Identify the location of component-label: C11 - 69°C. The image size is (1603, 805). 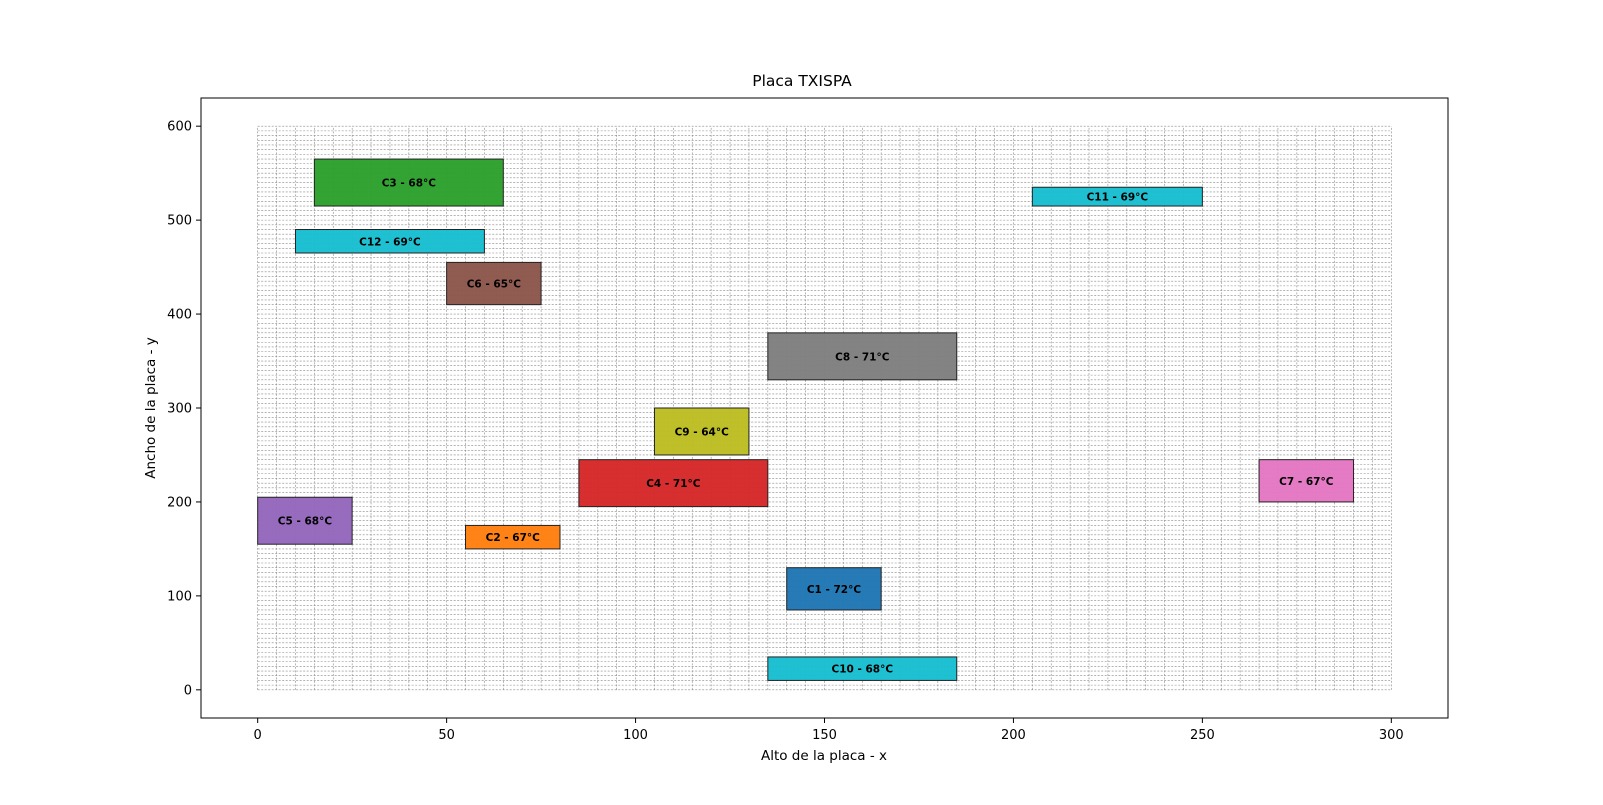
(1118, 198).